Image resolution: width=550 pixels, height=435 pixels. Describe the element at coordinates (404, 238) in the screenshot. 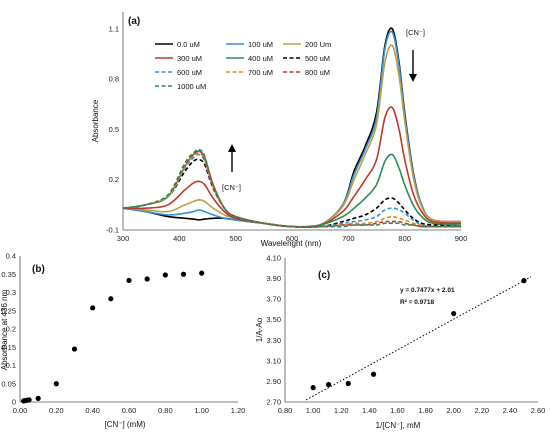

I see `panel-a-x-tick-label: 800` at that location.